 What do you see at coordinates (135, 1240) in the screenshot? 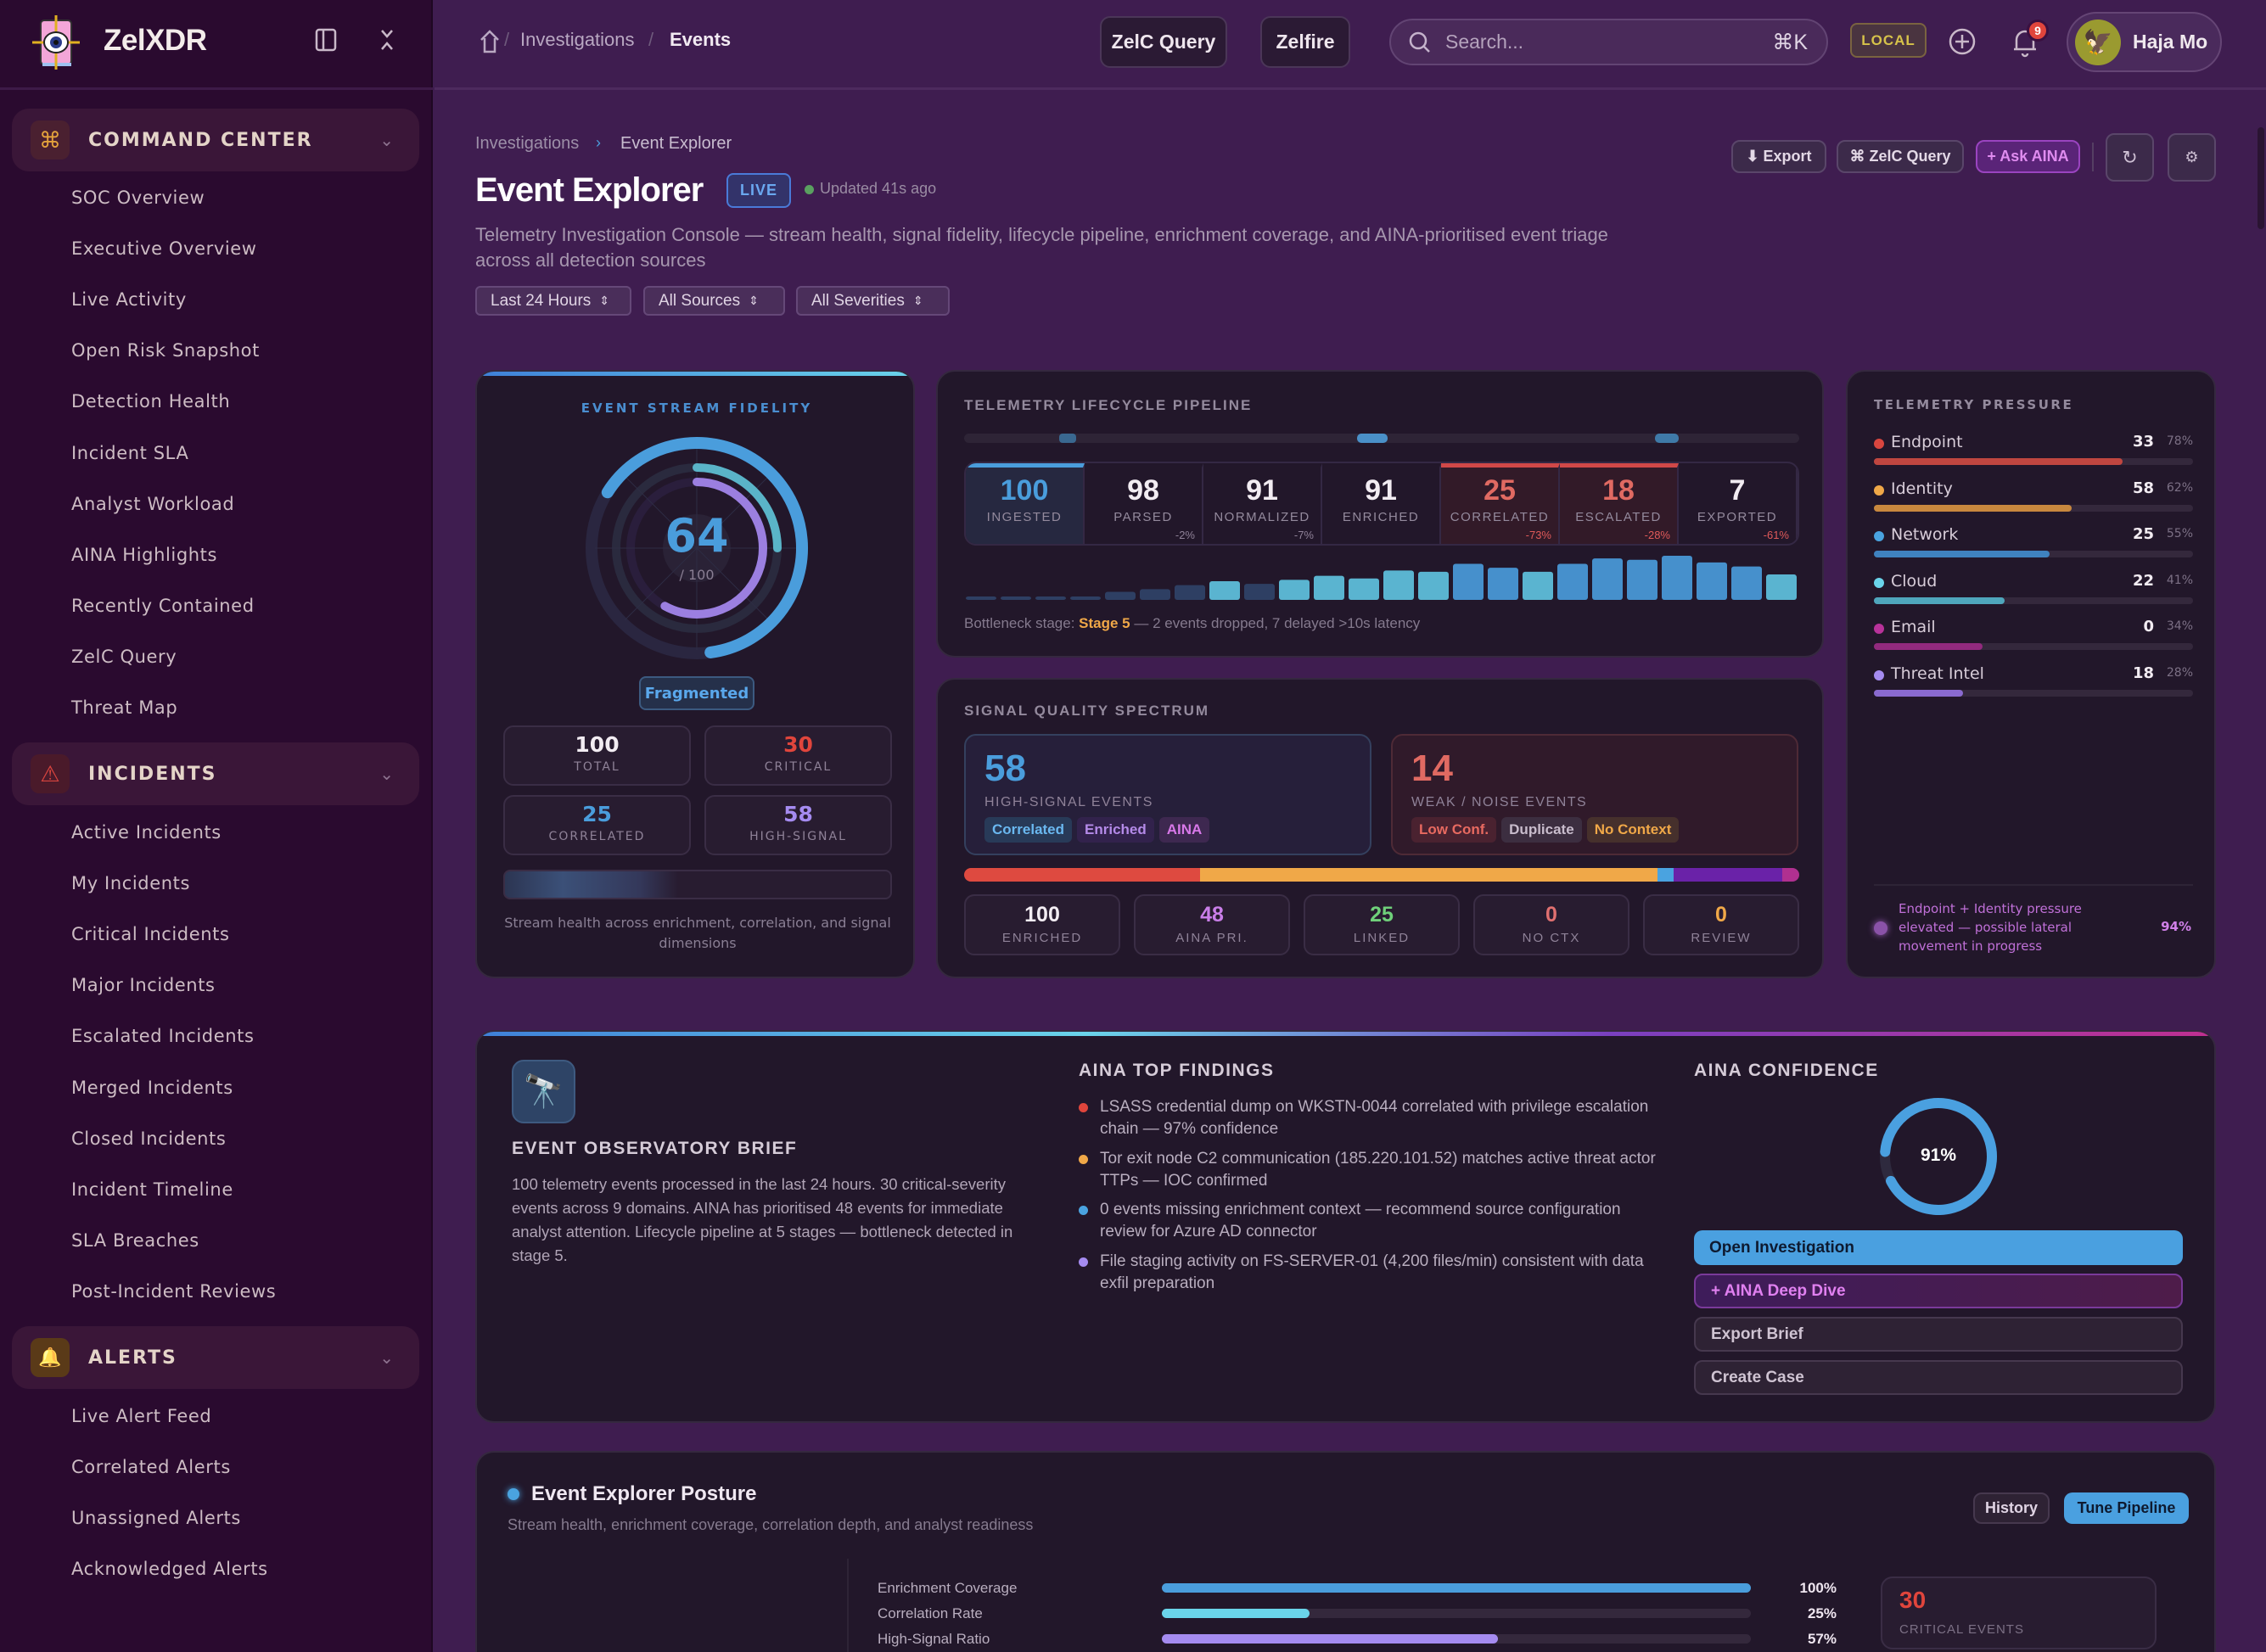
I see `sidebar-item: SLA Breaches` at bounding box center [135, 1240].